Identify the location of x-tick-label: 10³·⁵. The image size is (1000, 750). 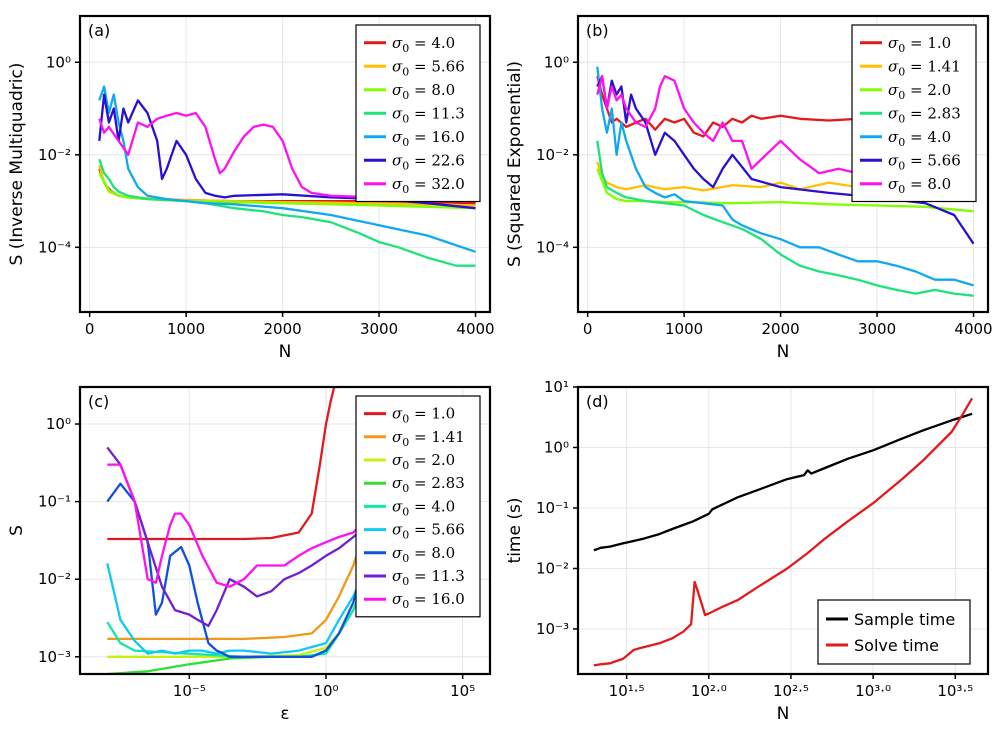
(955, 691).